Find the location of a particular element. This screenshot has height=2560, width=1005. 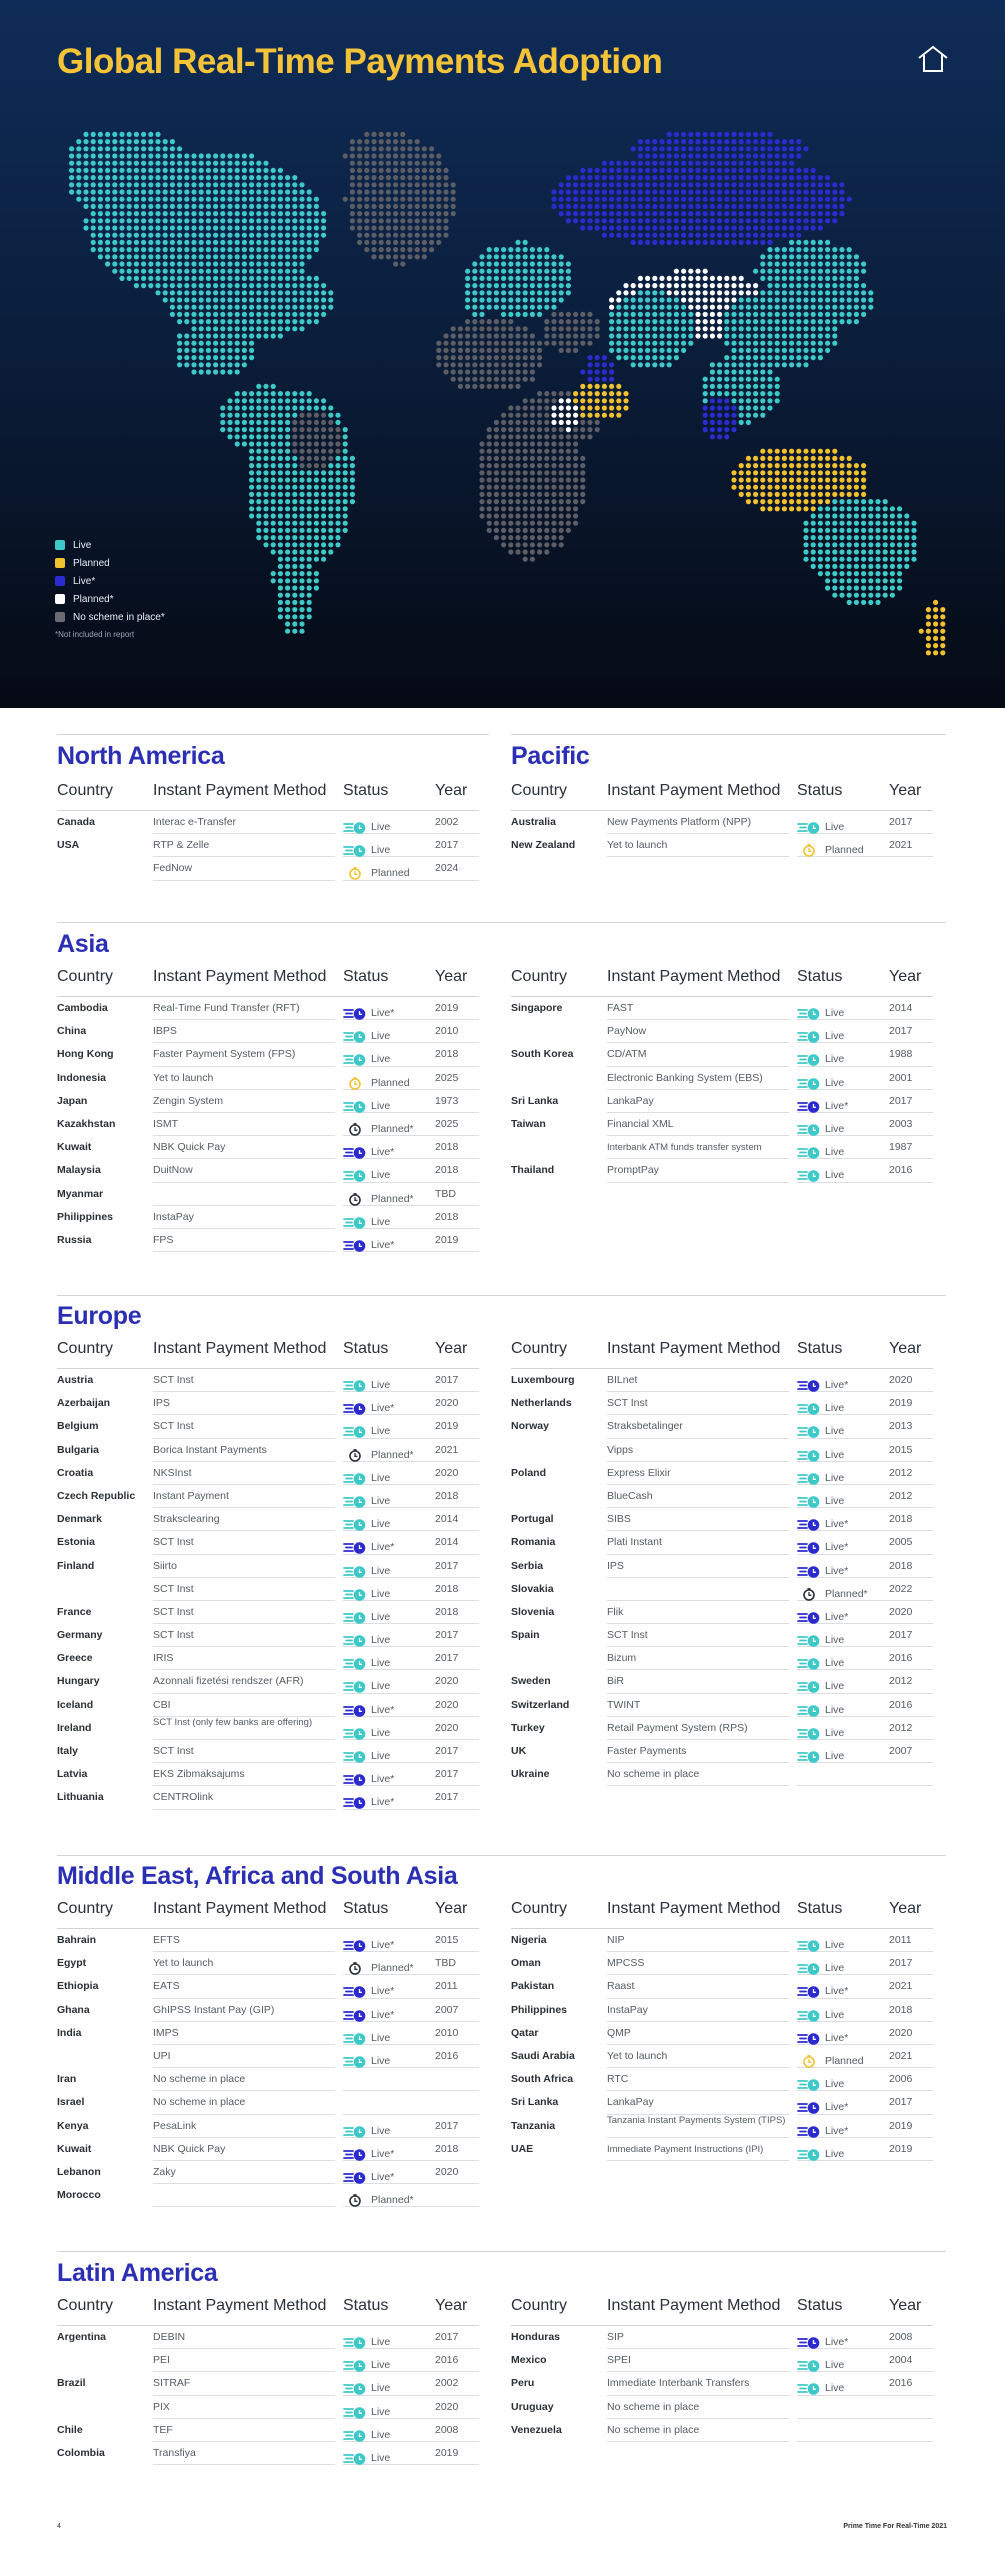

table-row: Austria SCT Inst Live 2017 is located at coordinates (268, 1381).